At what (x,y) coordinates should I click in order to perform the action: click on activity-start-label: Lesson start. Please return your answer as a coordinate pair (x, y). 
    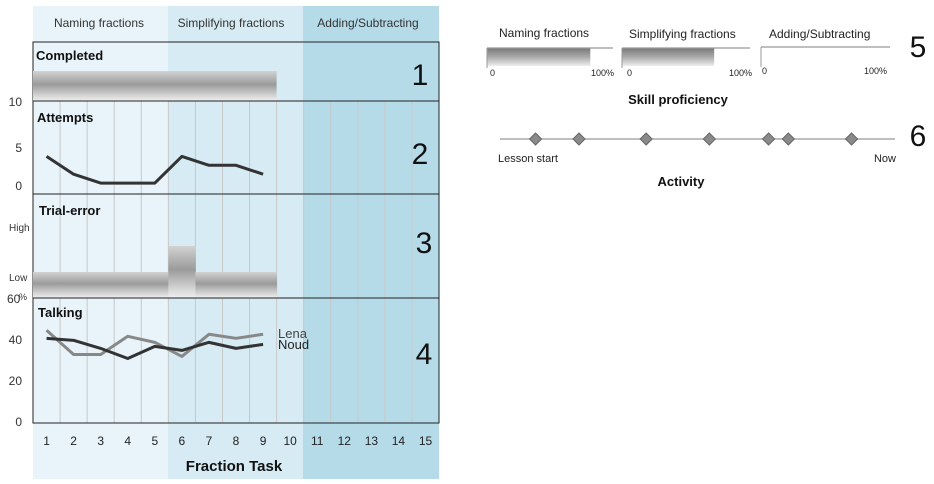
    Looking at the image, I should click on (528, 159).